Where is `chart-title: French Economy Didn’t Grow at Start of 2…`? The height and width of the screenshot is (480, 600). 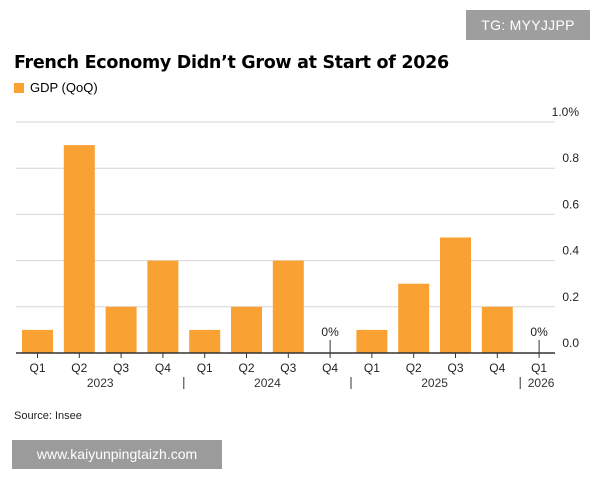
chart-title: French Economy Didn’t Grow at Start of 2… is located at coordinates (231, 63).